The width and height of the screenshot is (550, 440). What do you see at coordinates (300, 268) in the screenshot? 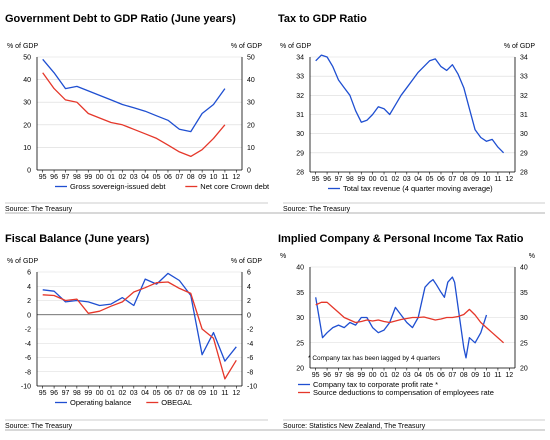
I see `y-tick-label-left: 40` at bounding box center [300, 268].